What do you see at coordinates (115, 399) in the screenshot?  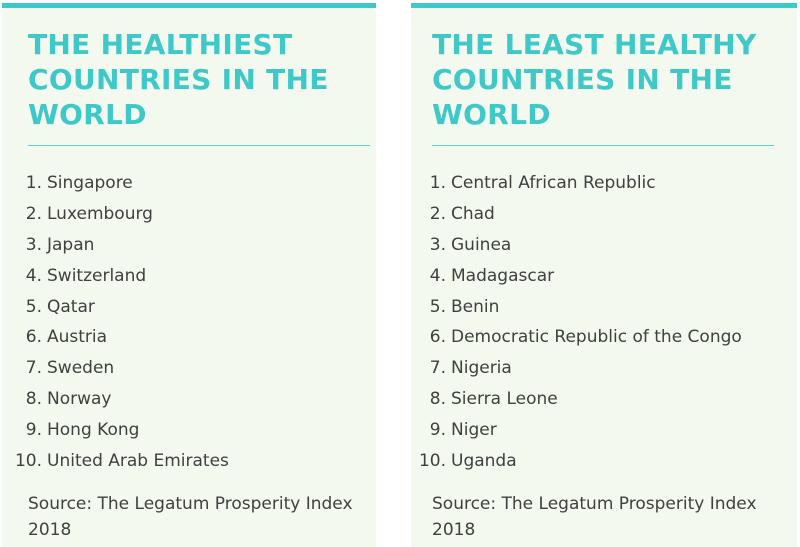 I see `list-item: 8. Norway` at bounding box center [115, 399].